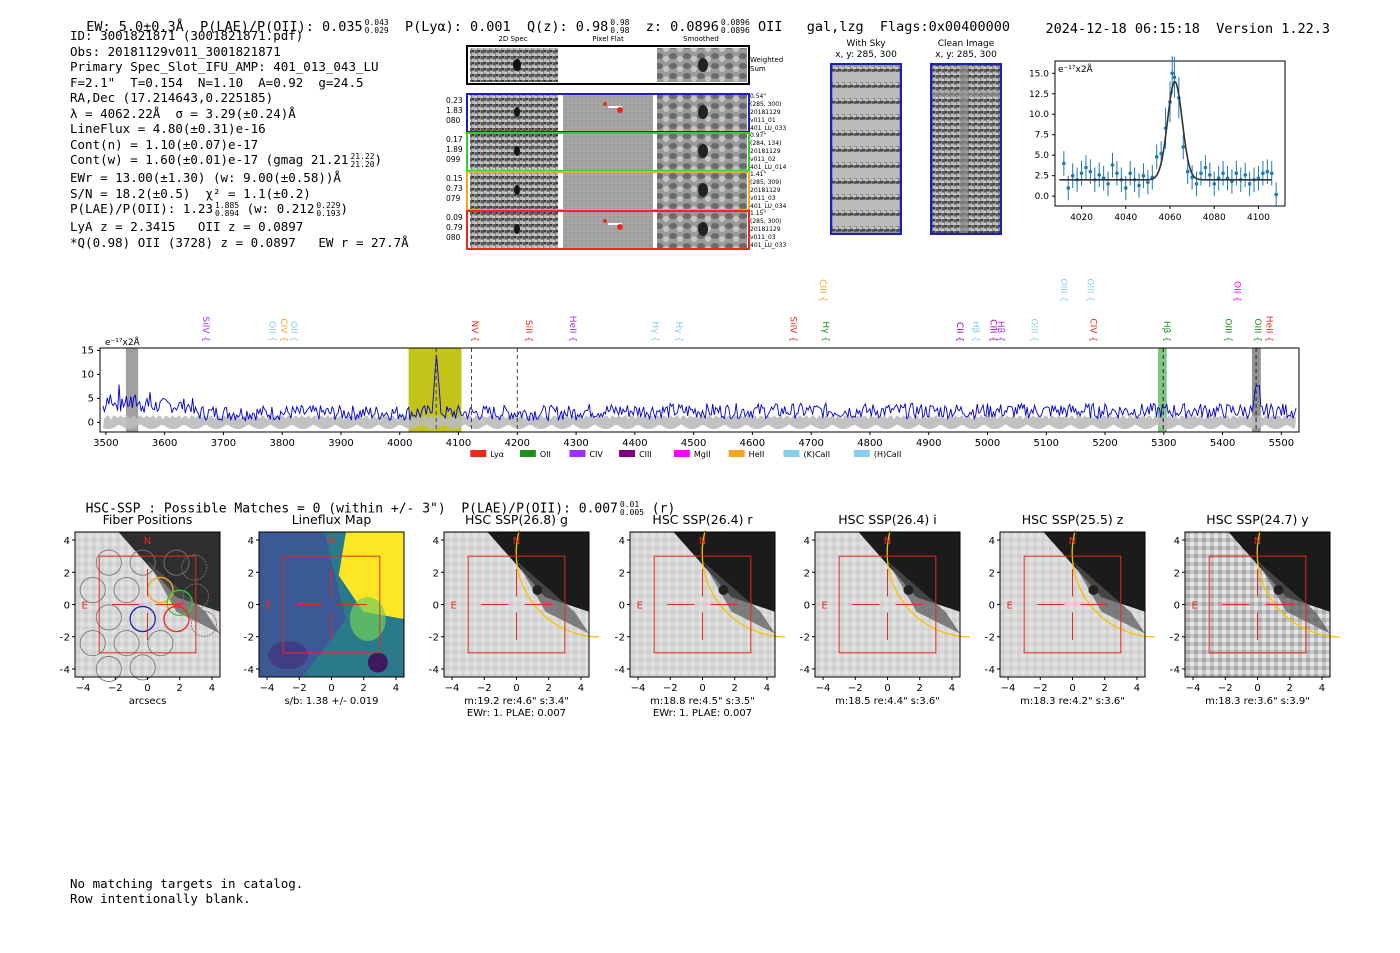 This screenshot has width=1400, height=953. Describe the element at coordinates (692, 454) in the screenshot. I see `spectrum-legend-item: MgII` at that location.